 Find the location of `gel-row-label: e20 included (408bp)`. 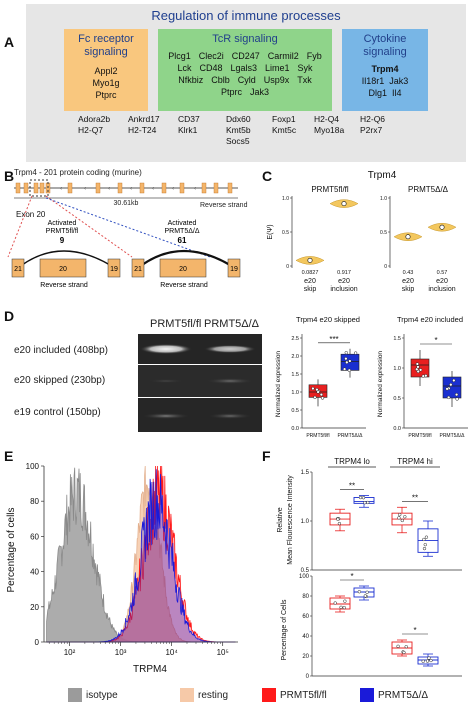

gel-row-label: e20 included (408bp) is located at coordinates (61, 350).